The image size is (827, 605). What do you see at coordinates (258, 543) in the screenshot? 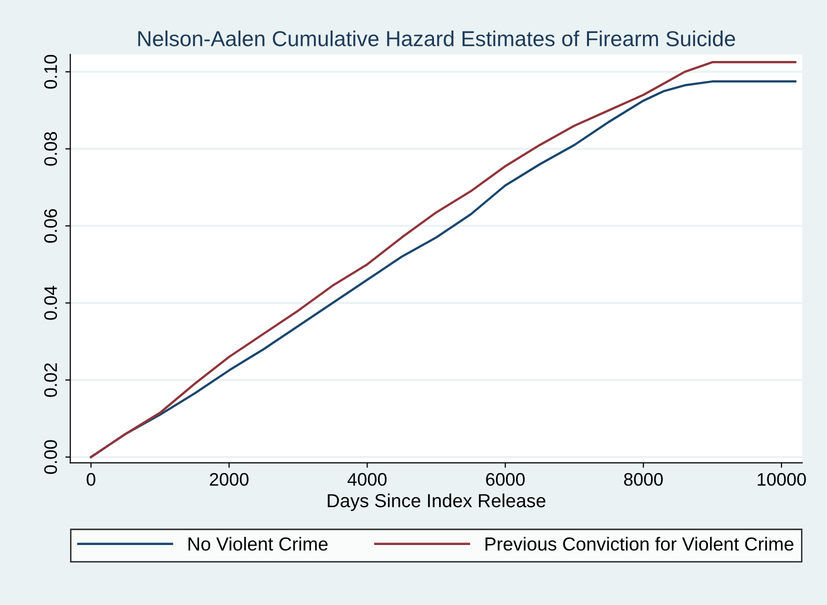
I see `legend-label: No Violent Crime` at bounding box center [258, 543].